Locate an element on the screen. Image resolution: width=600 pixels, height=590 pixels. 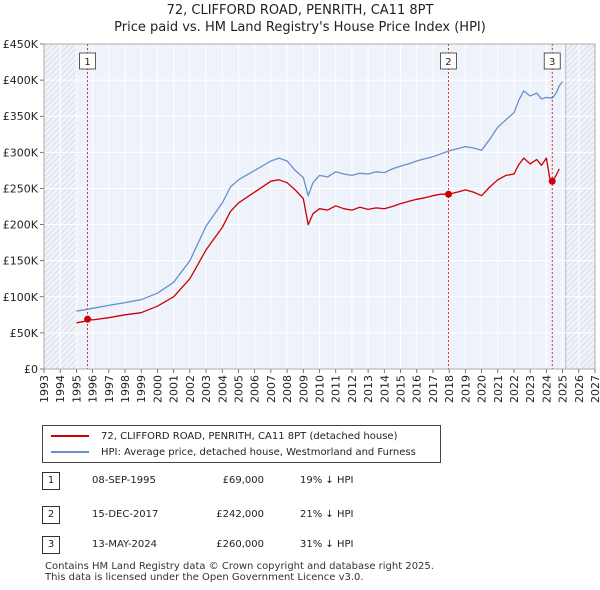
transaction-badge: 3 is located at coordinates (51, 545).